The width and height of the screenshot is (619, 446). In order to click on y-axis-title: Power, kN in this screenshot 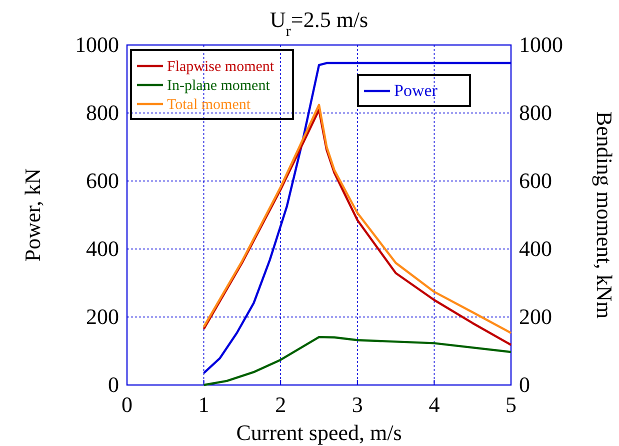, I will do `click(32, 215)`.